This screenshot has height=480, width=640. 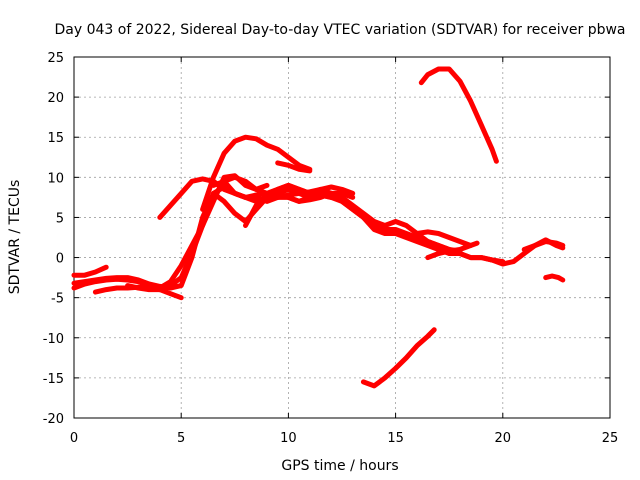 What do you see at coordinates (53, 379) in the screenshot?
I see `y-tick-label: -15` at bounding box center [53, 379].